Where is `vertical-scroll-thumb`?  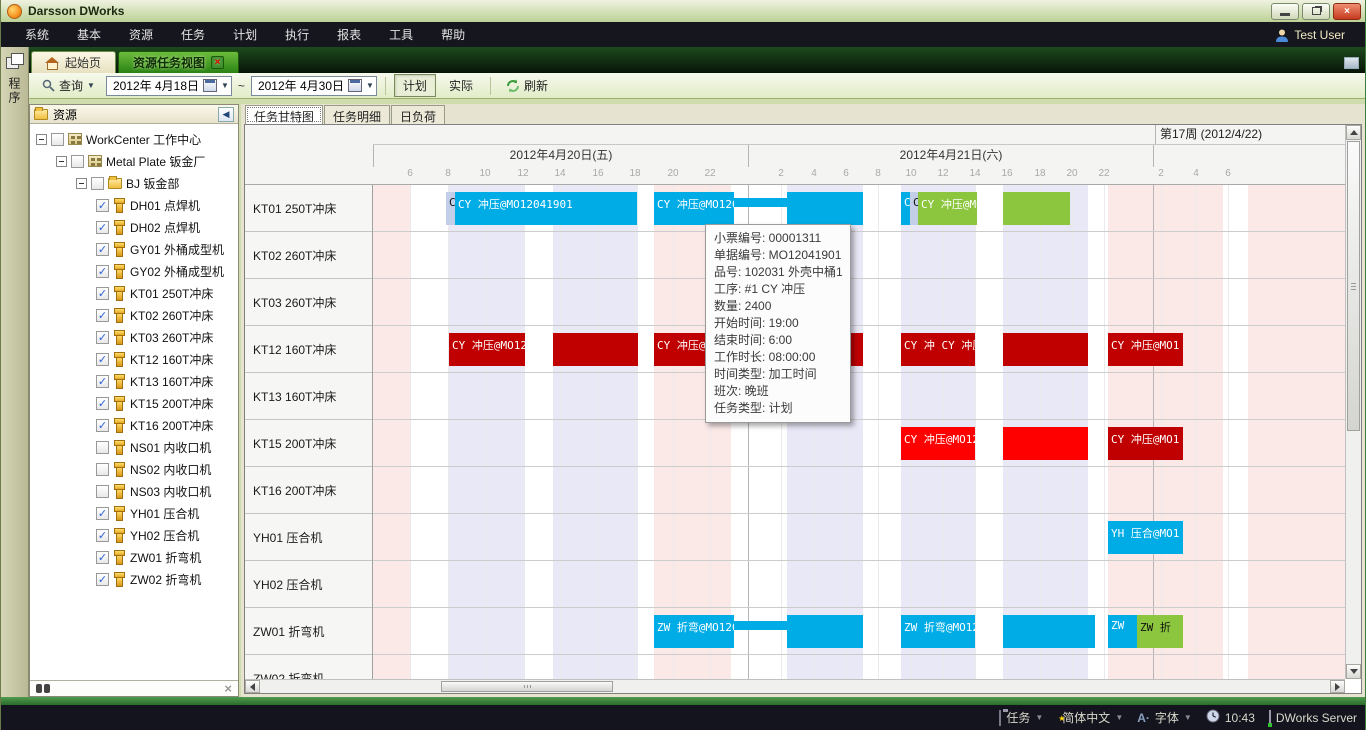
vertical-scroll-thumb is located at coordinates (1353, 286).